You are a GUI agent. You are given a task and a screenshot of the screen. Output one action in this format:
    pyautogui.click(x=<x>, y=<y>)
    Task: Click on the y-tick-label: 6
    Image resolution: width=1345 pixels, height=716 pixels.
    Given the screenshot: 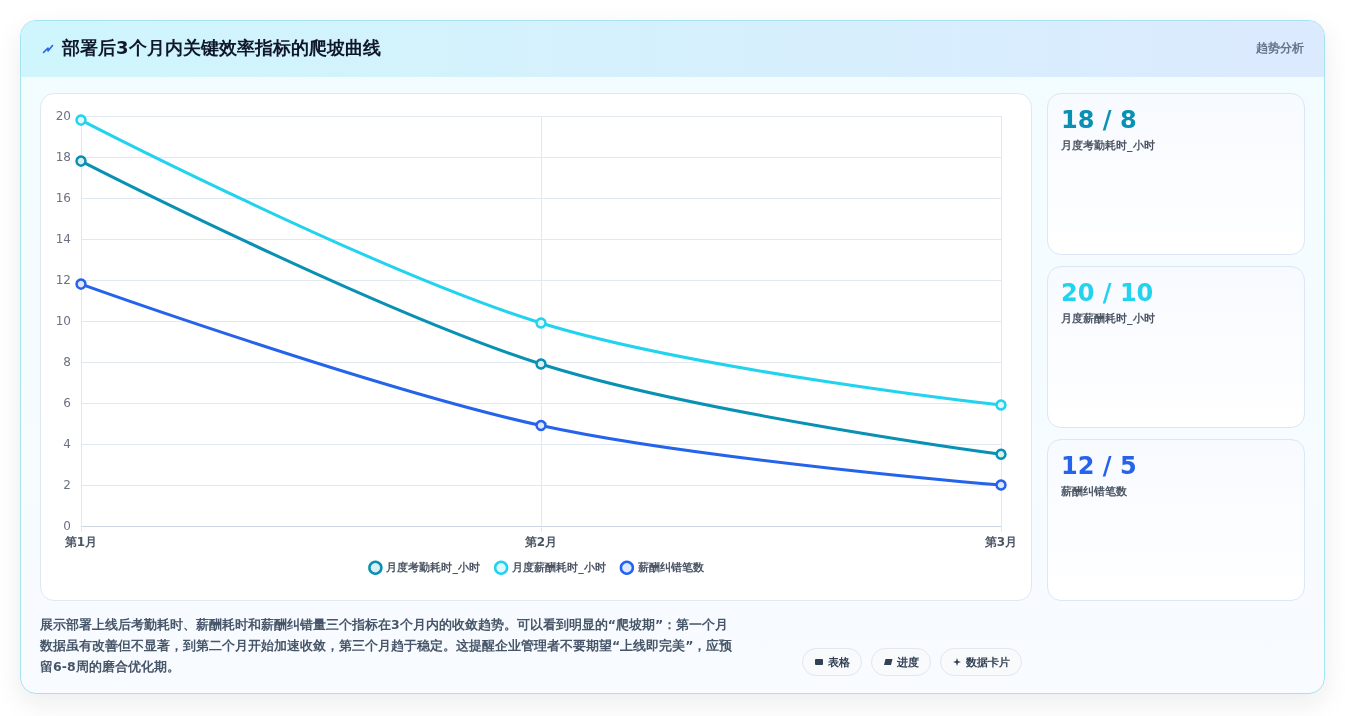 What is the action you would take?
    pyautogui.click(x=67, y=403)
    